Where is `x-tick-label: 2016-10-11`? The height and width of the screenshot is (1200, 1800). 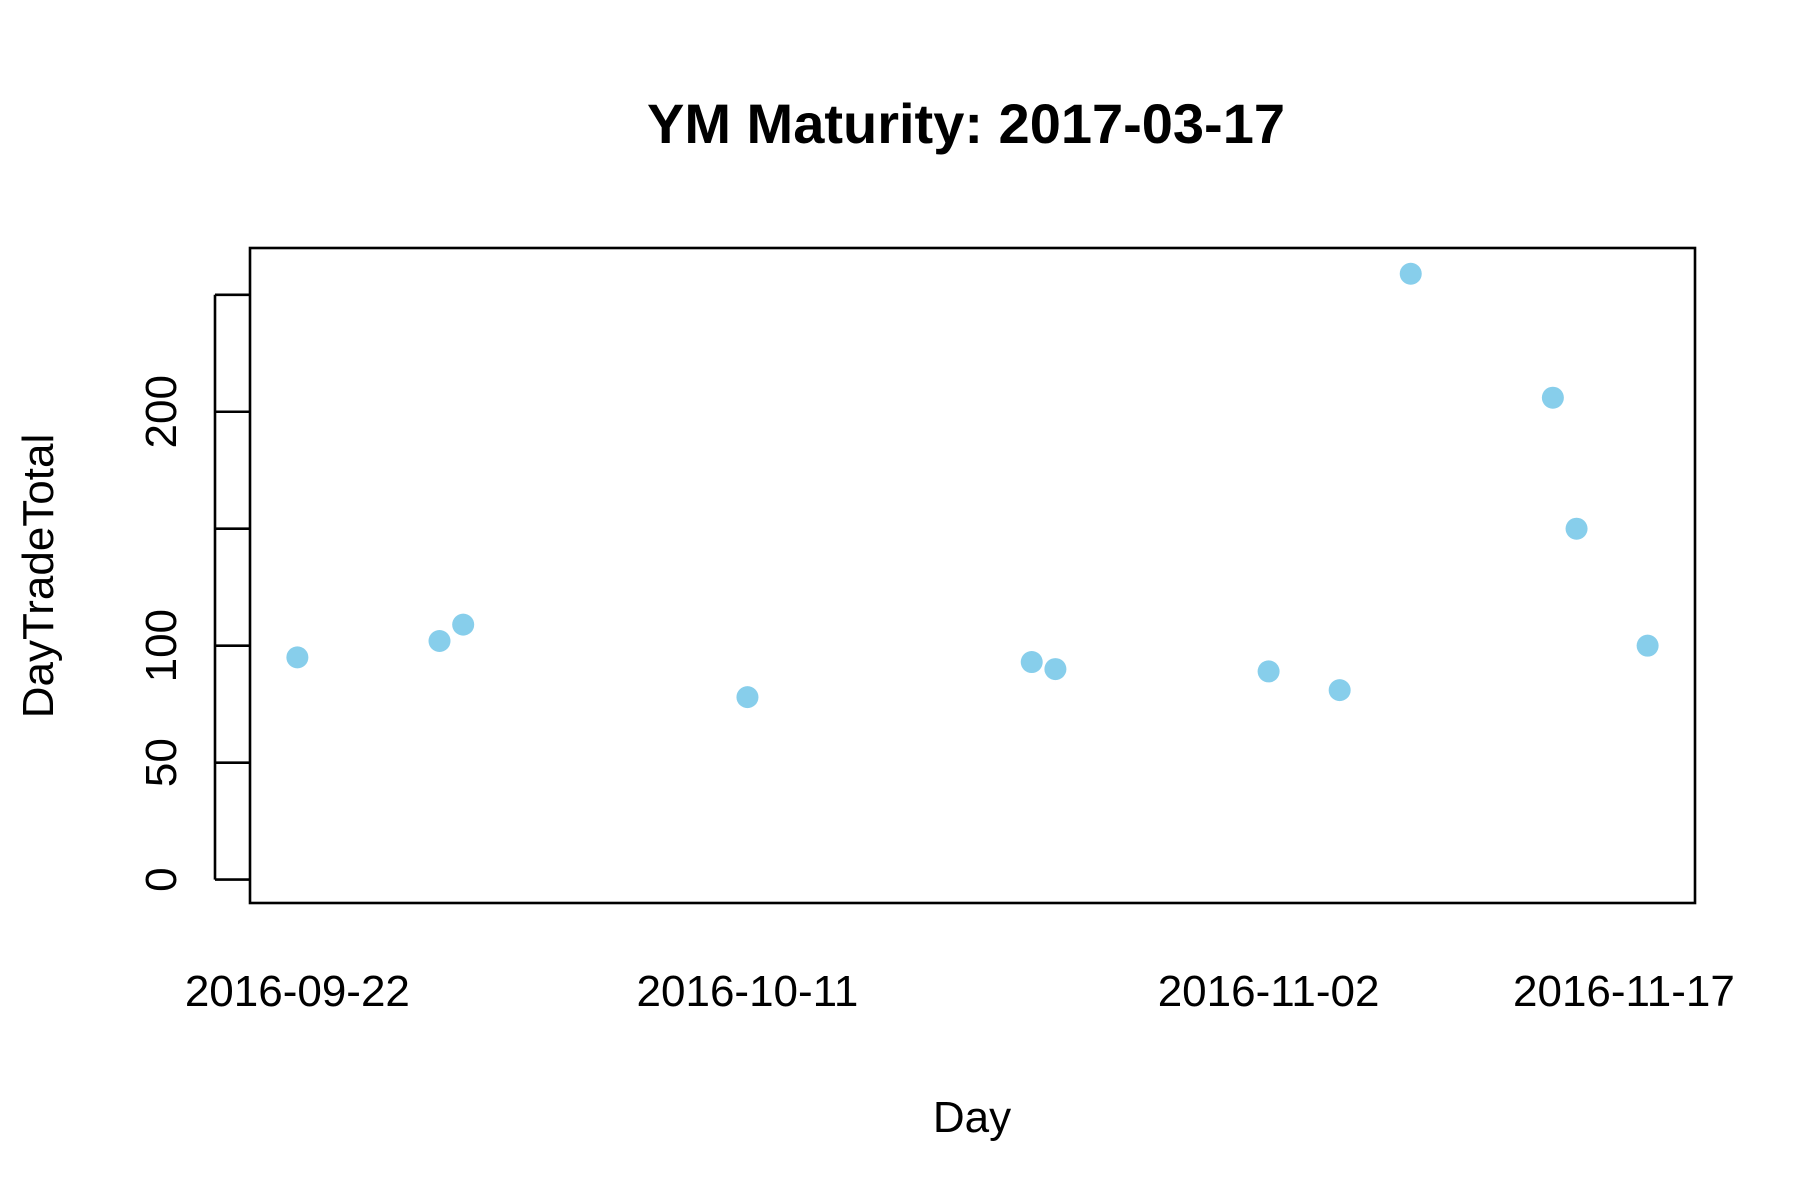 x-tick-label: 2016-10-11 is located at coordinates (748, 991).